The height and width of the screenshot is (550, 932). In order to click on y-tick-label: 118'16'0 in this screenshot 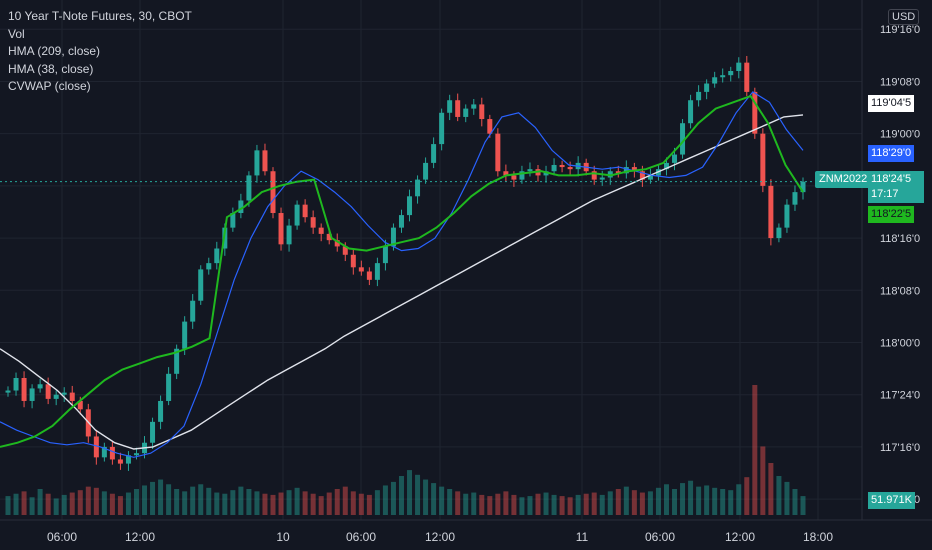, I will do `click(900, 239)`.